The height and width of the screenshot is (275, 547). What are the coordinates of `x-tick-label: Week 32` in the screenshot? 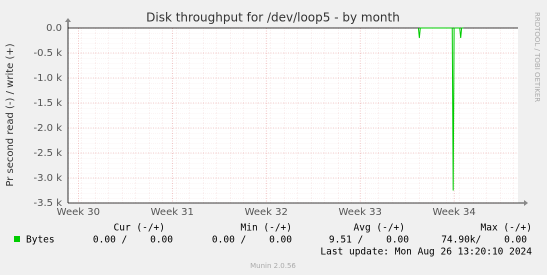 It's located at (266, 212).